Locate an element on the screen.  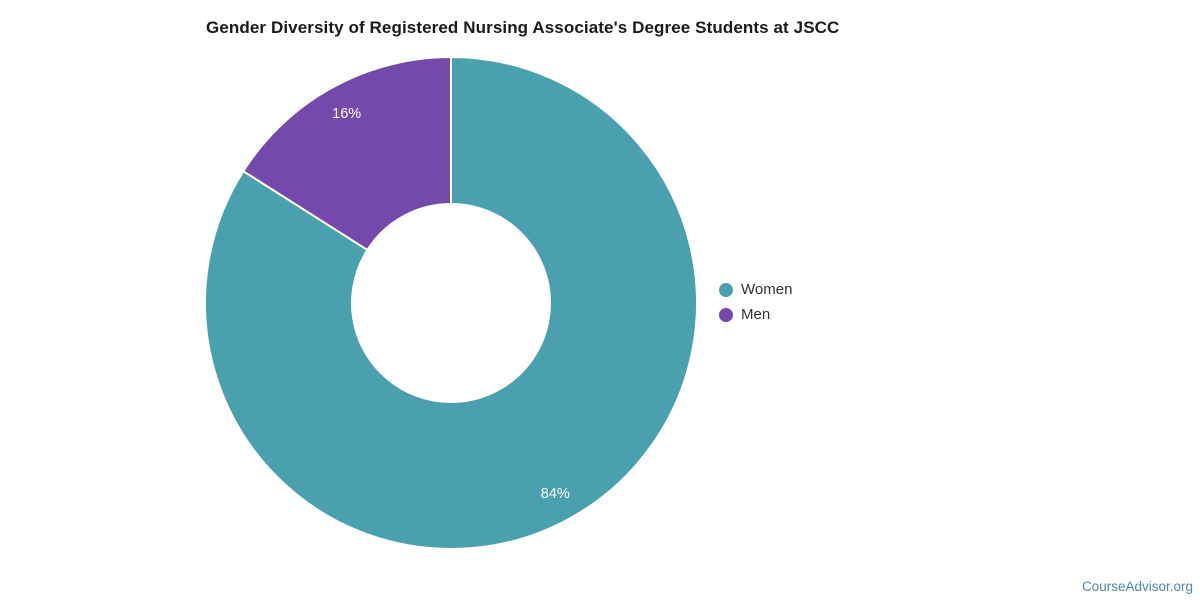
legend-swatch-women is located at coordinates (726, 289).